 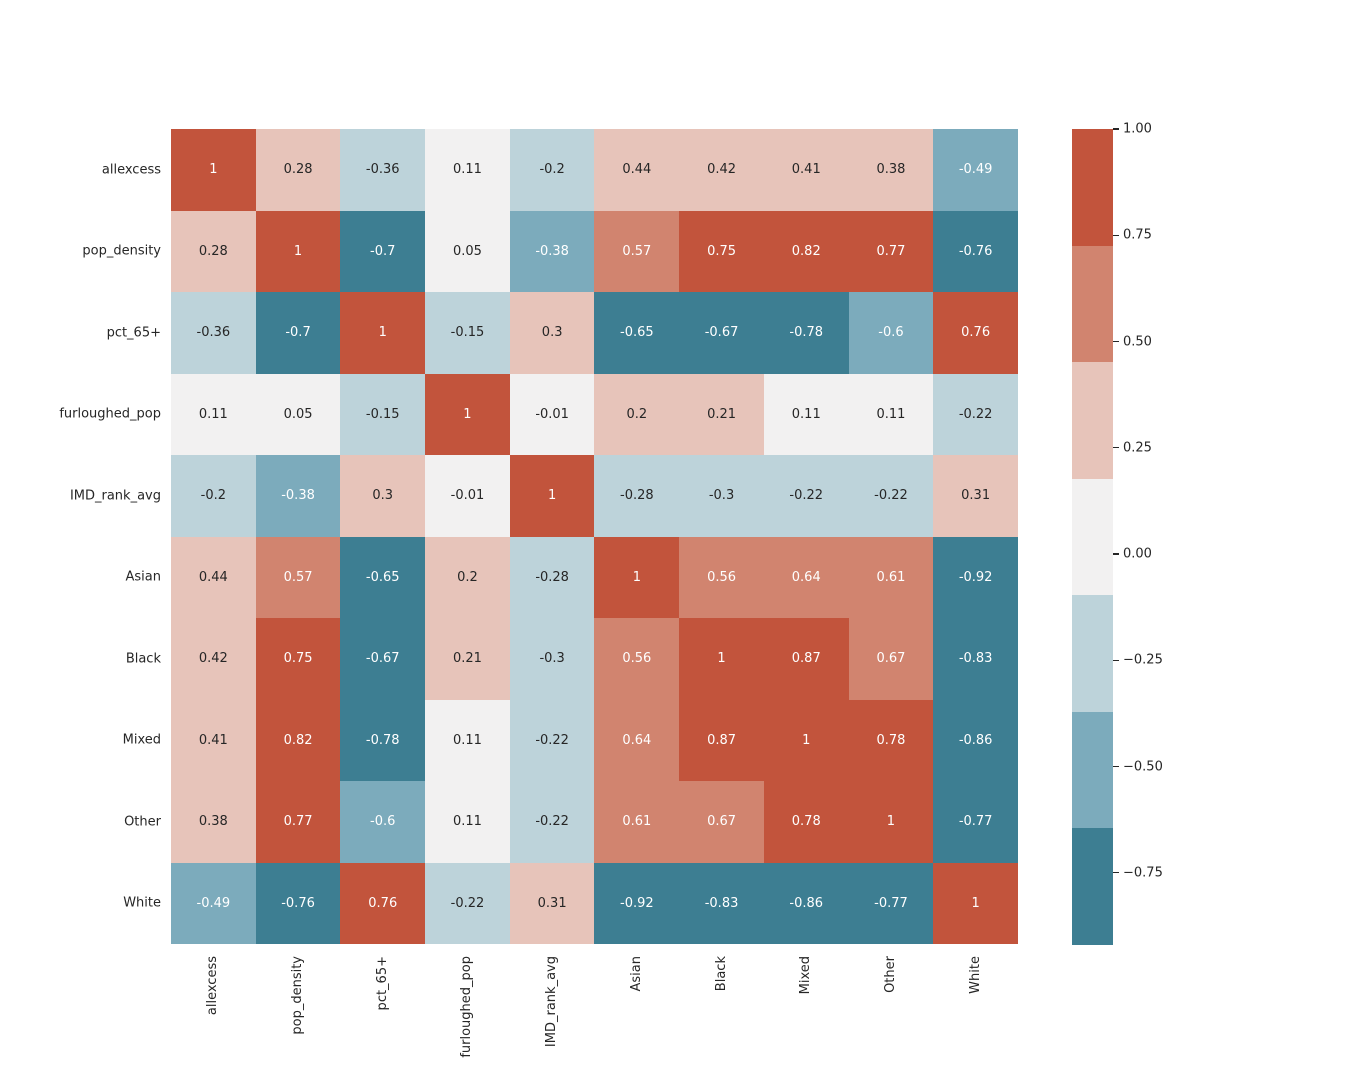 I want to click on heatmap-cell: -0.6, so click(x=383, y=822).